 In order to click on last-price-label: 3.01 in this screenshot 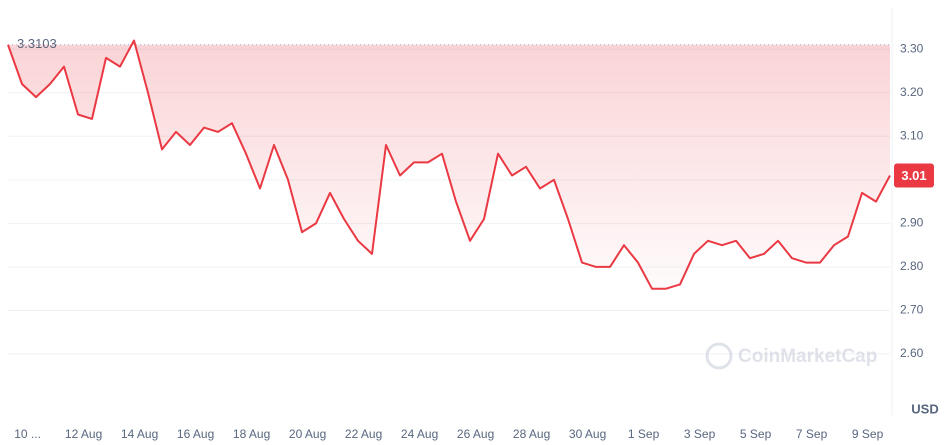, I will do `click(913, 175)`.